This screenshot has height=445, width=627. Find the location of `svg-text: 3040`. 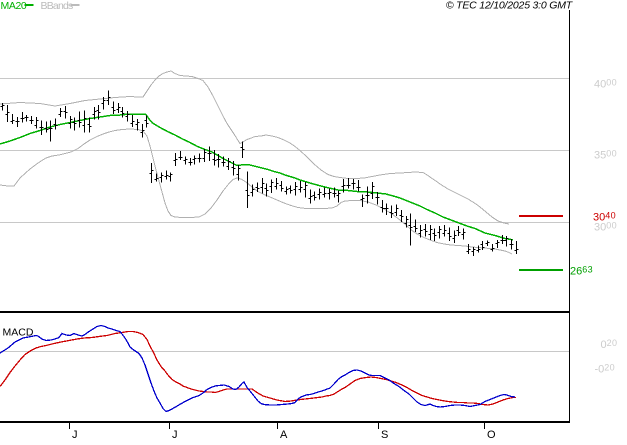

svg-text: 3040 is located at coordinates (604, 217).